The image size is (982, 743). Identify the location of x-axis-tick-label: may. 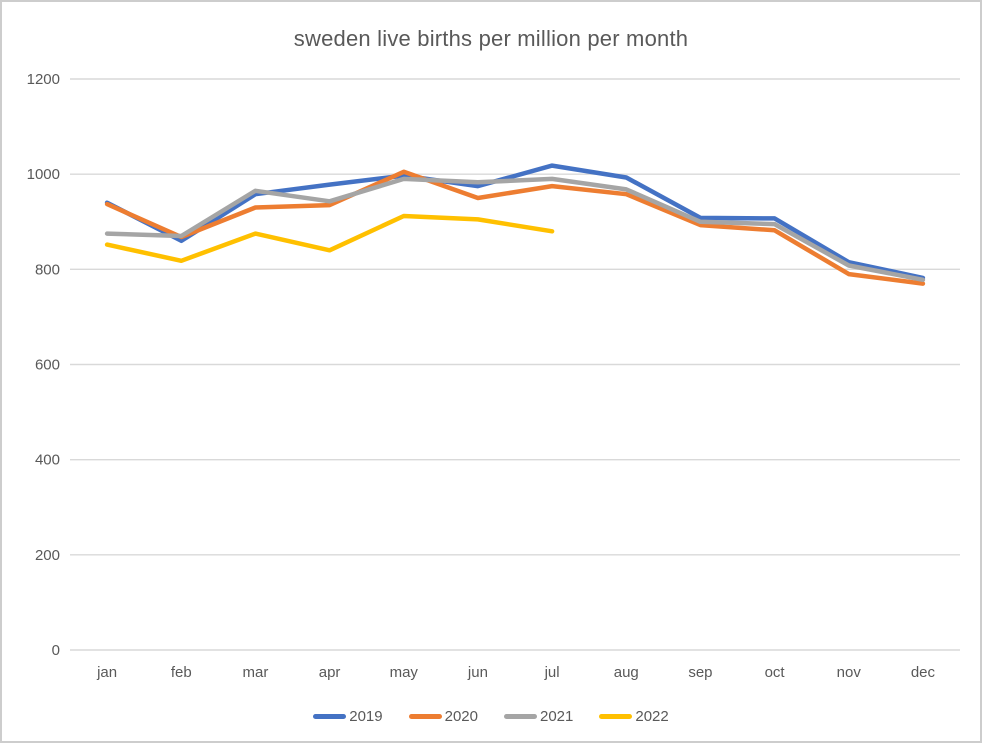
(404, 672).